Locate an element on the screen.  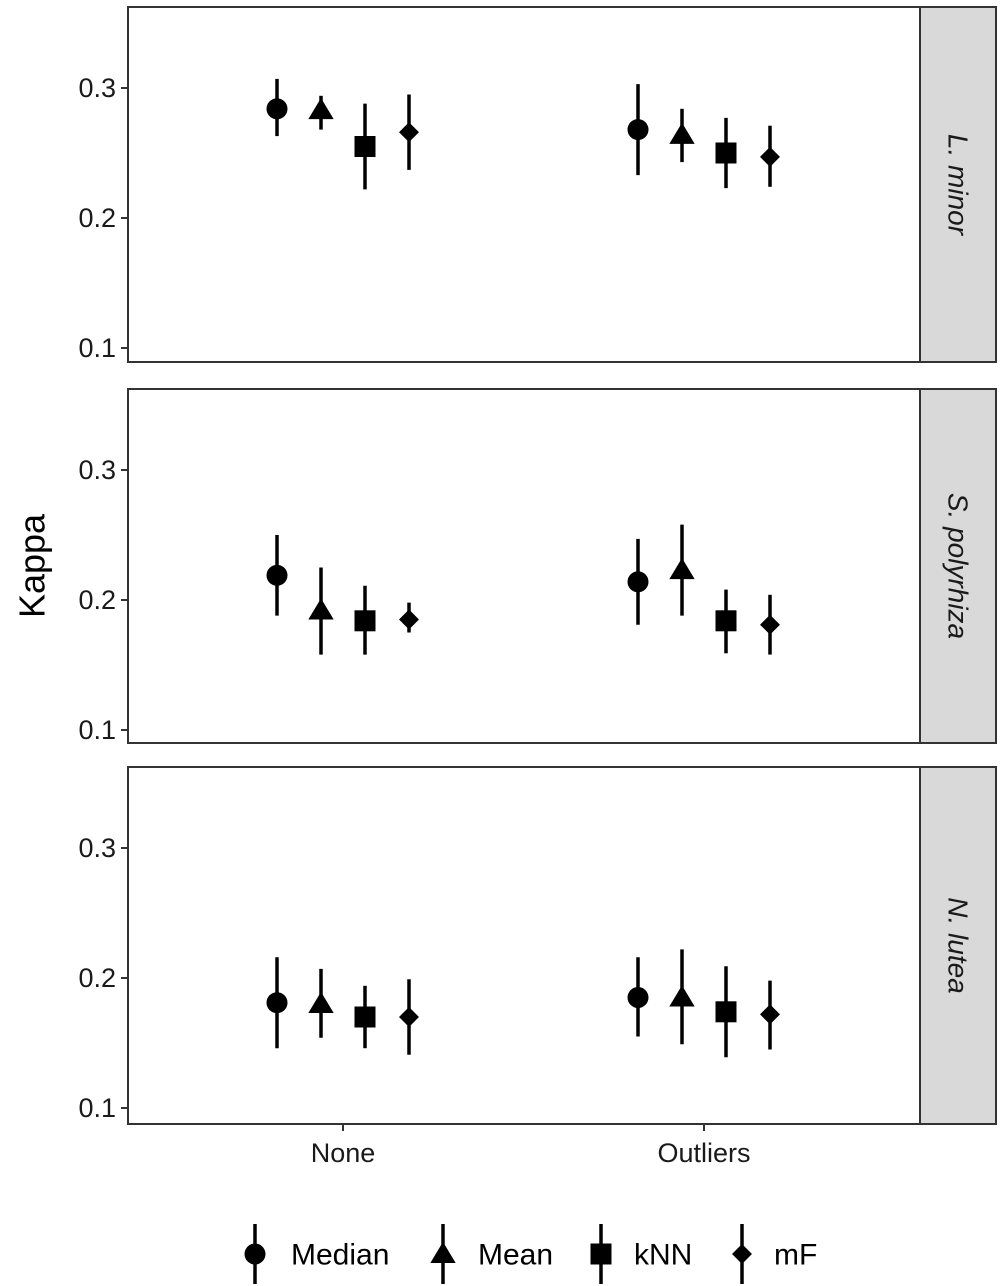
x-tick-label: None is located at coordinates (343, 1153).